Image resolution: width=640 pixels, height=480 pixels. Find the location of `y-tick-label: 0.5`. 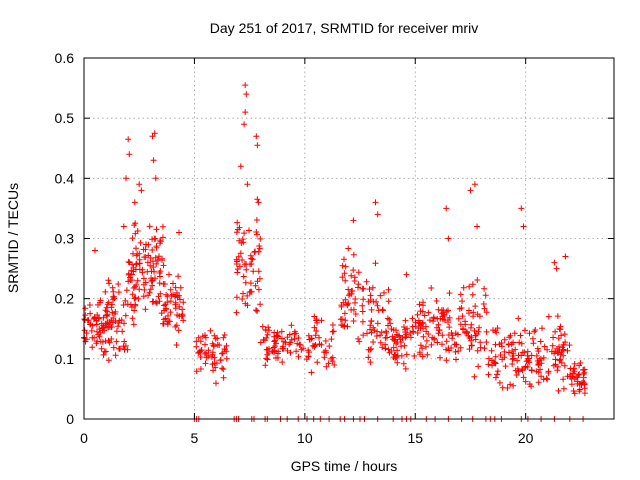

y-tick-label: 0.5 is located at coordinates (65, 118).